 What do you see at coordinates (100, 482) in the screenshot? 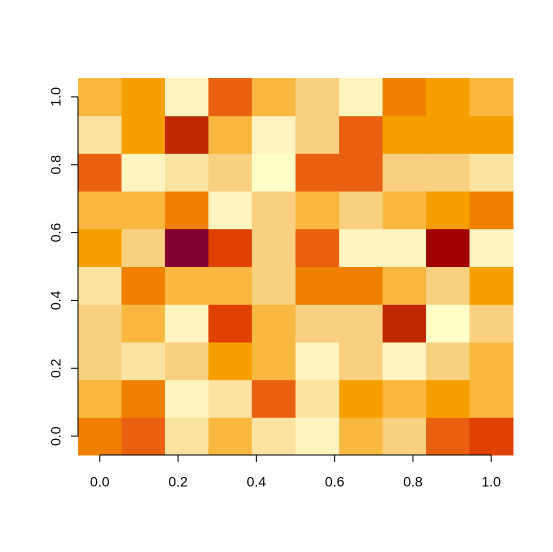
I see `x-tick-label: 0.0` at bounding box center [100, 482].